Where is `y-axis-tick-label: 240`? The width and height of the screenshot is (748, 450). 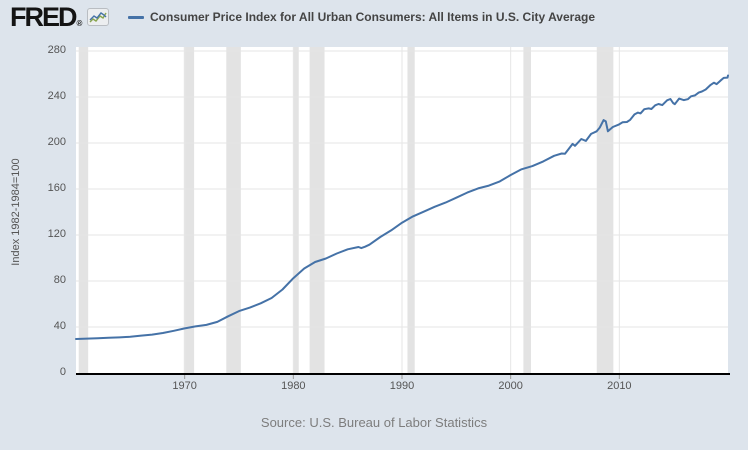 y-axis-tick-label: 240 is located at coordinates (56, 96).